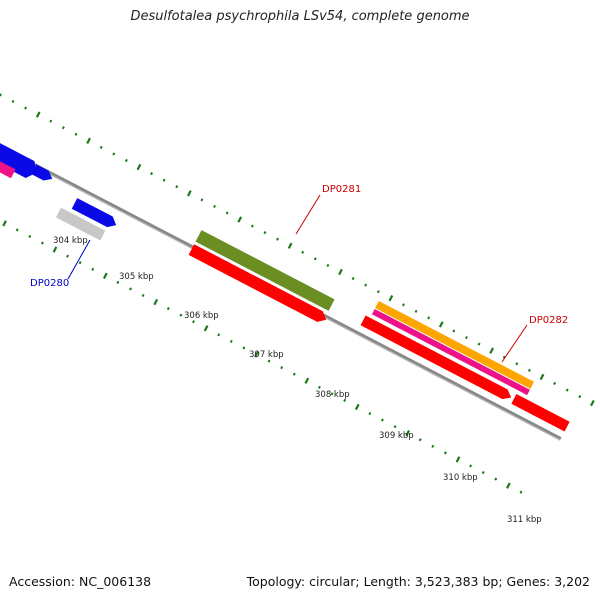 This screenshot has height=600, width=600. I want to click on gene-feature-orange, so click(455, 344).